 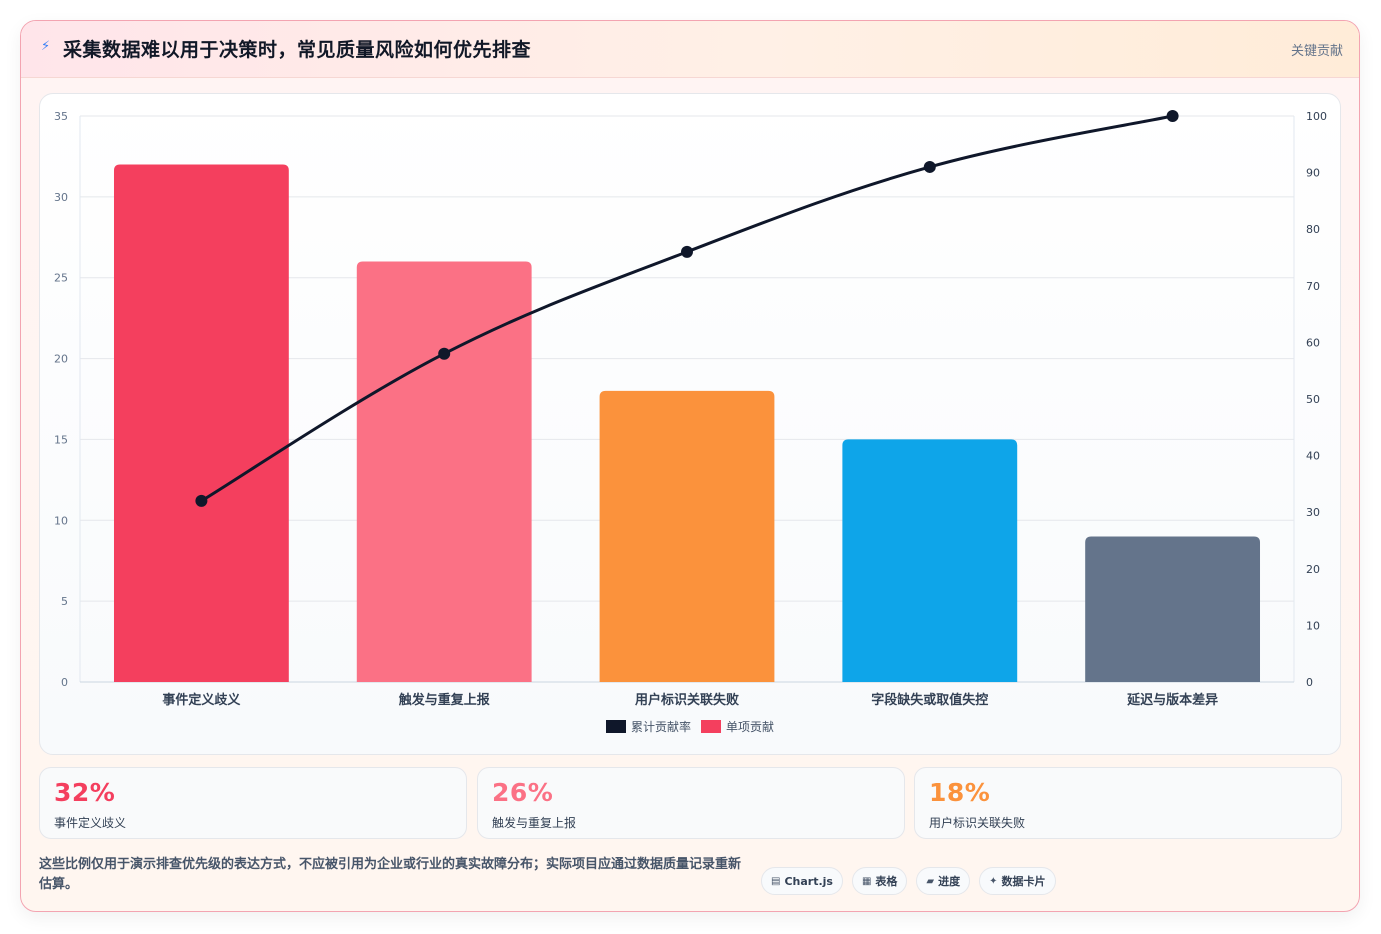 What do you see at coordinates (201, 700) in the screenshot?
I see `x-category-label: 事件定义歧义` at bounding box center [201, 700].